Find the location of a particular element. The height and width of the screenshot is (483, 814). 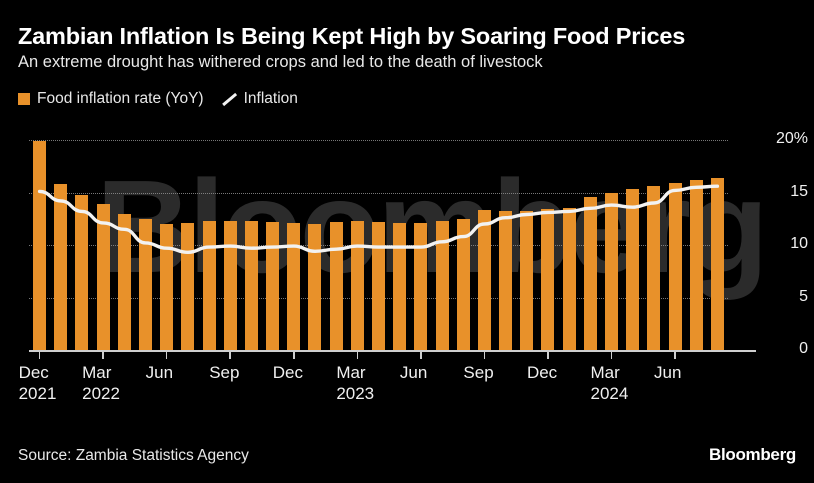

x-label-year: 2021 is located at coordinates (37, 393).